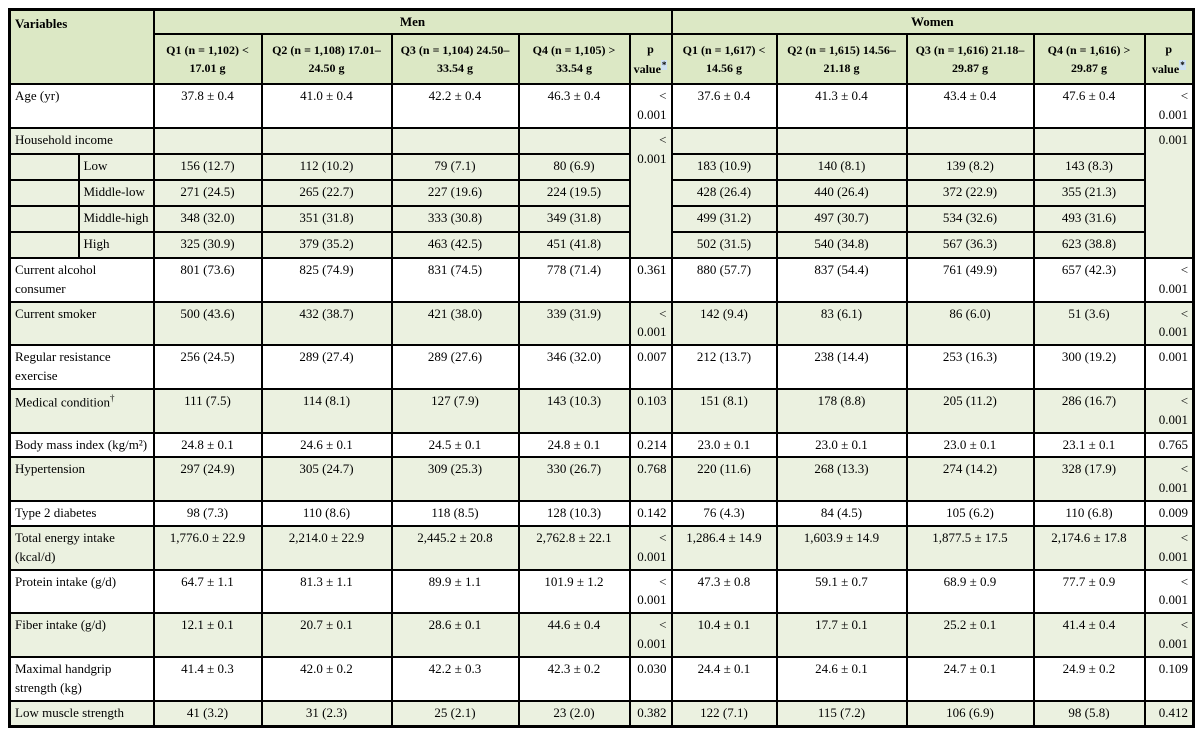 The width and height of the screenshot is (1200, 736). I want to click on cell-women-q3: 567 (36.3), so click(970, 244).